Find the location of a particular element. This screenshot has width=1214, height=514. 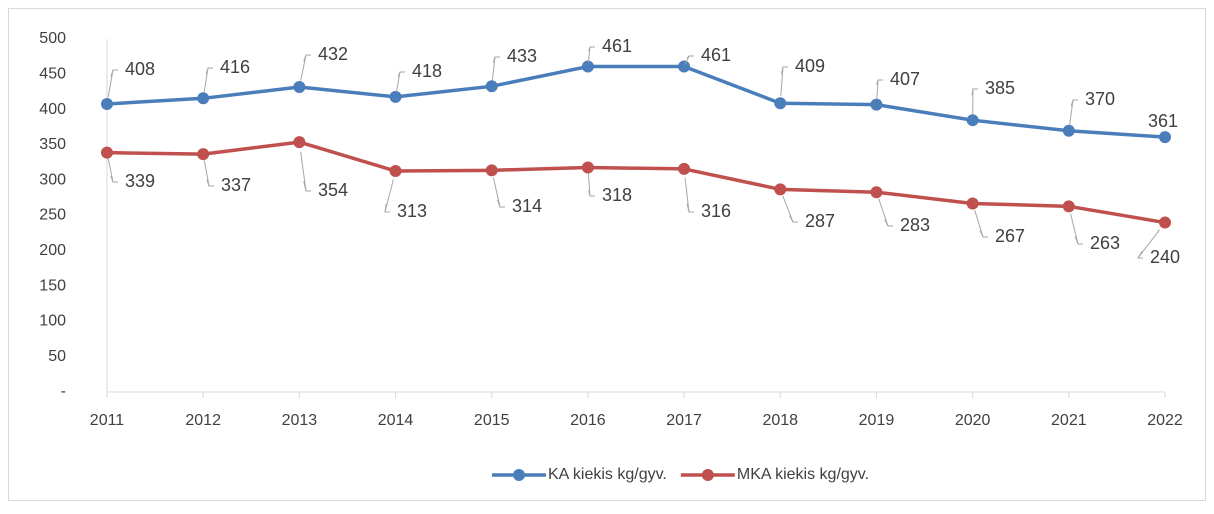

x-tick-label: 2015 is located at coordinates (492, 420).